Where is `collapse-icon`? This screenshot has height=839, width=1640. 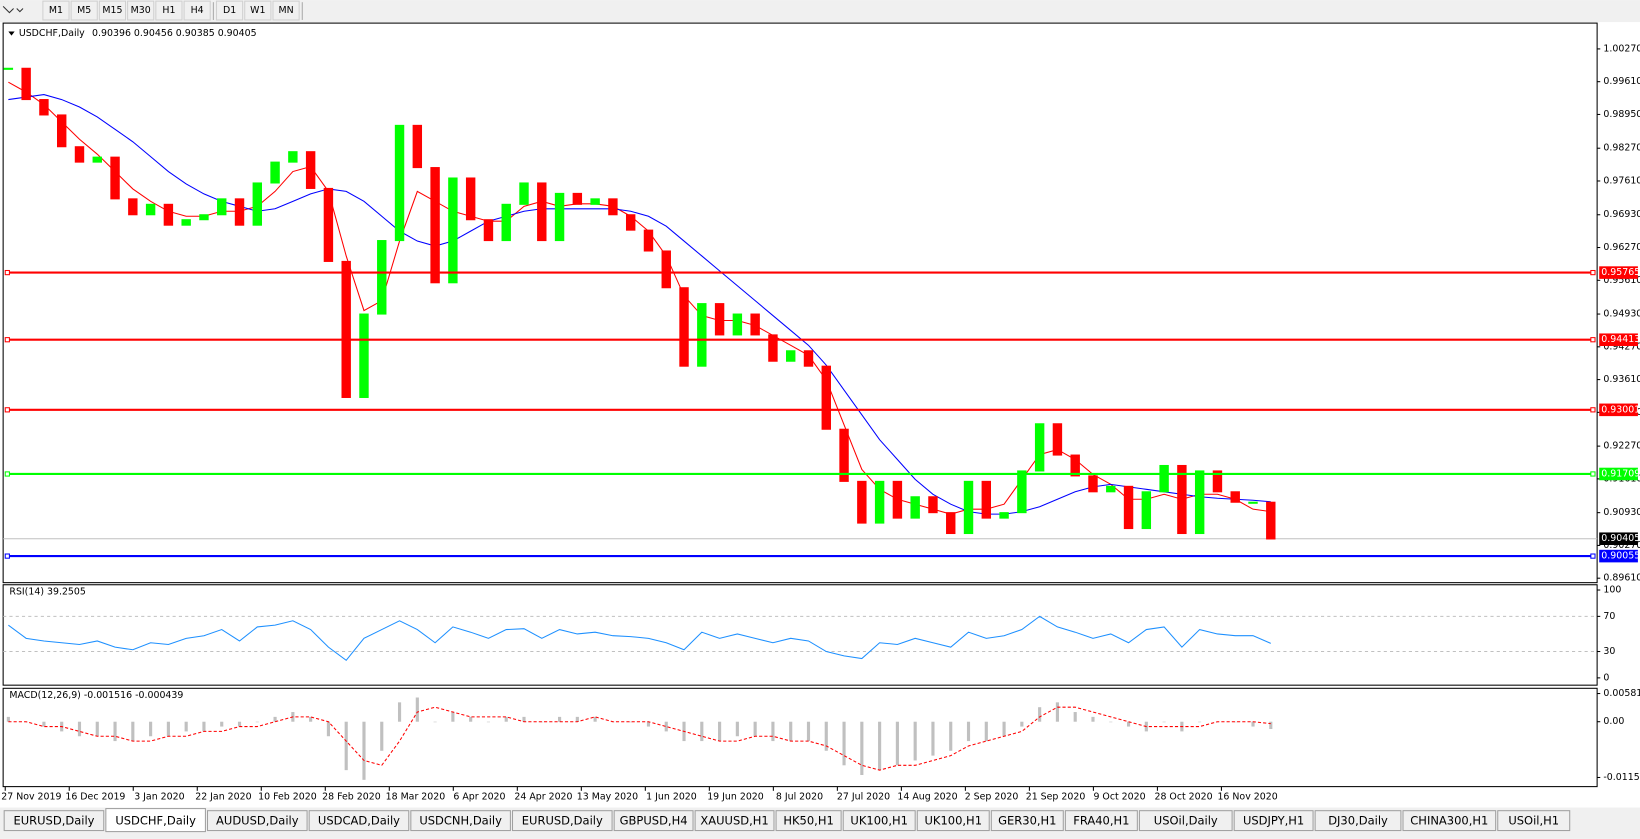 collapse-icon is located at coordinates (11, 33).